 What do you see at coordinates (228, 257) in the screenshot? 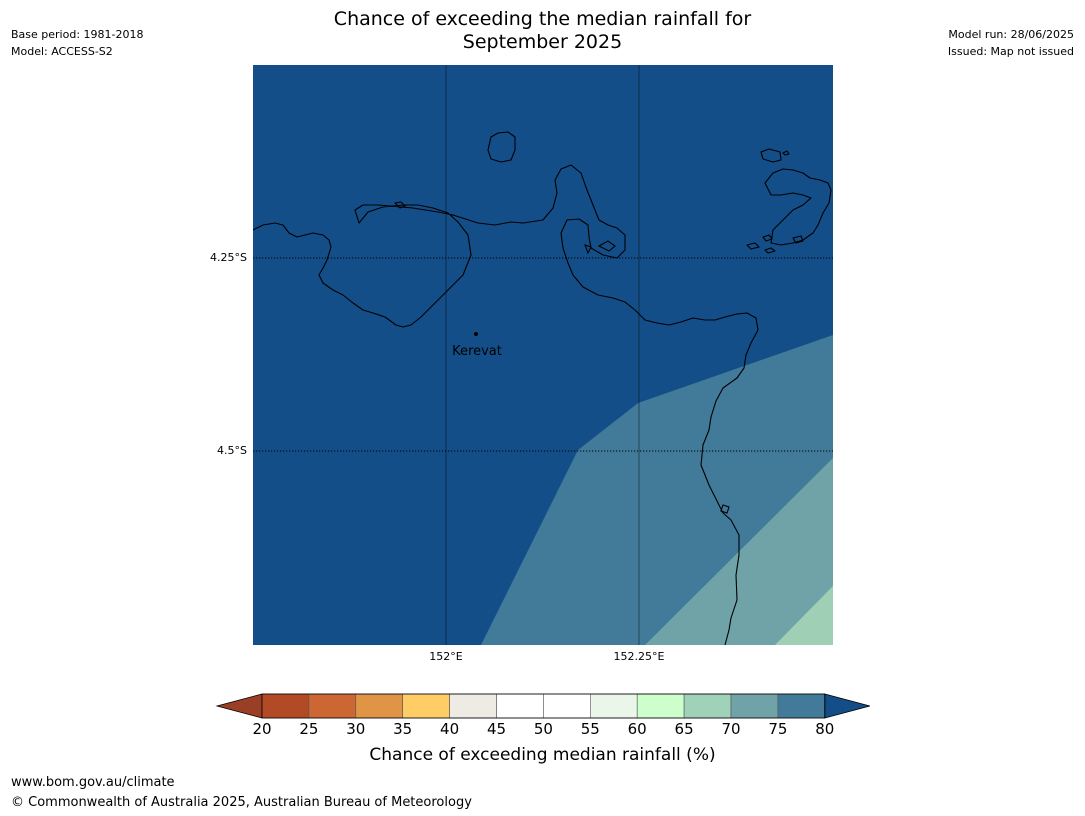
I see `lat-label-4-25S: 4.25°S` at bounding box center [228, 257].